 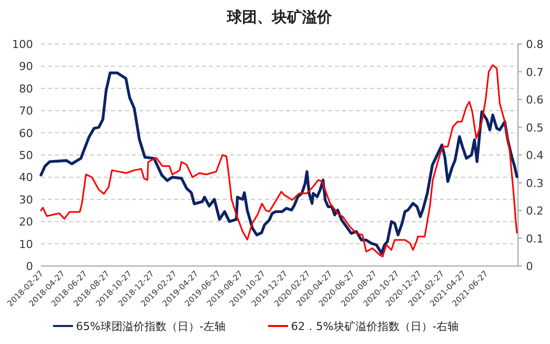 I want to click on y-tick-label: 70, so click(x=26, y=111).